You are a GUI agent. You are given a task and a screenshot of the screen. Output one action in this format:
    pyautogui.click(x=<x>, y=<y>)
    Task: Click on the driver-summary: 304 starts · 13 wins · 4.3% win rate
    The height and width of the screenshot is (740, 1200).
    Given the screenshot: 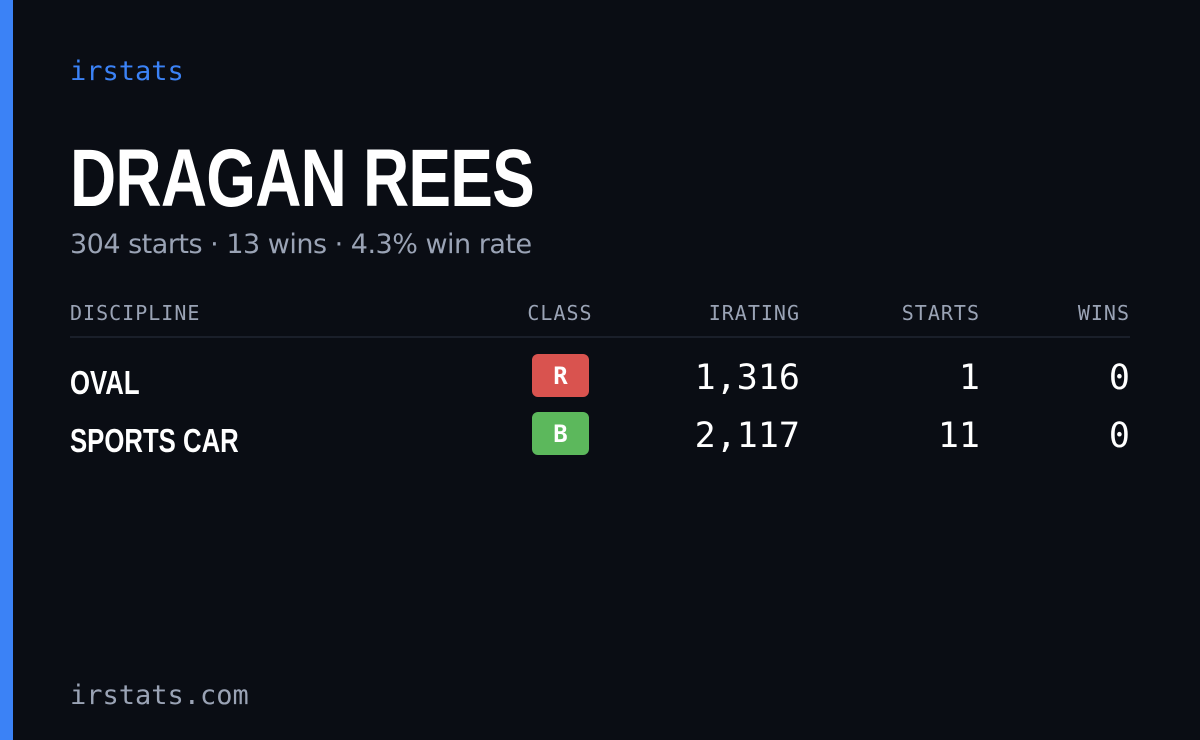 What is the action you would take?
    pyautogui.click(x=301, y=244)
    